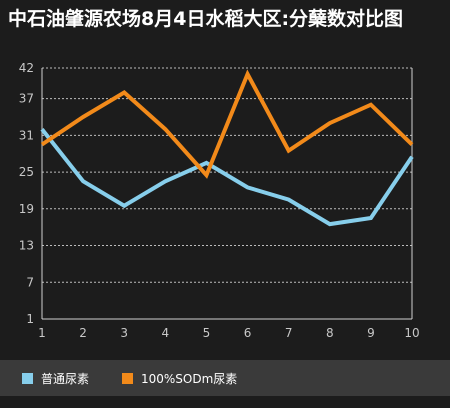 The height and width of the screenshot is (408, 450). What do you see at coordinates (248, 333) in the screenshot?
I see `x-tick-label: 6` at bounding box center [248, 333].